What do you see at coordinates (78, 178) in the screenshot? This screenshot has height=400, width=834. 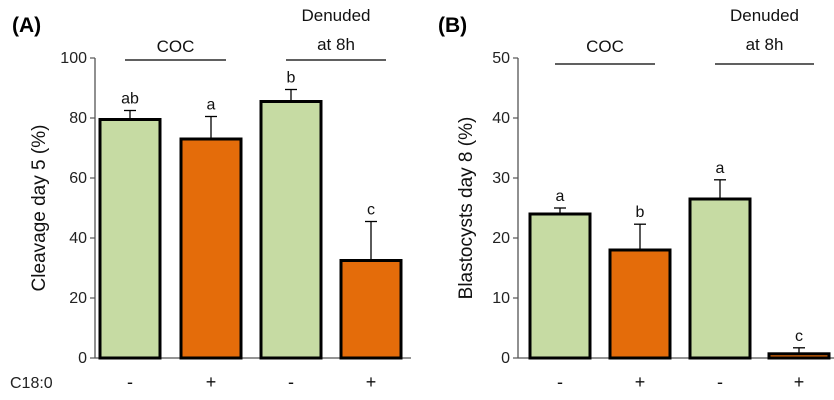 I see `y-tick-label: 60` at bounding box center [78, 178].